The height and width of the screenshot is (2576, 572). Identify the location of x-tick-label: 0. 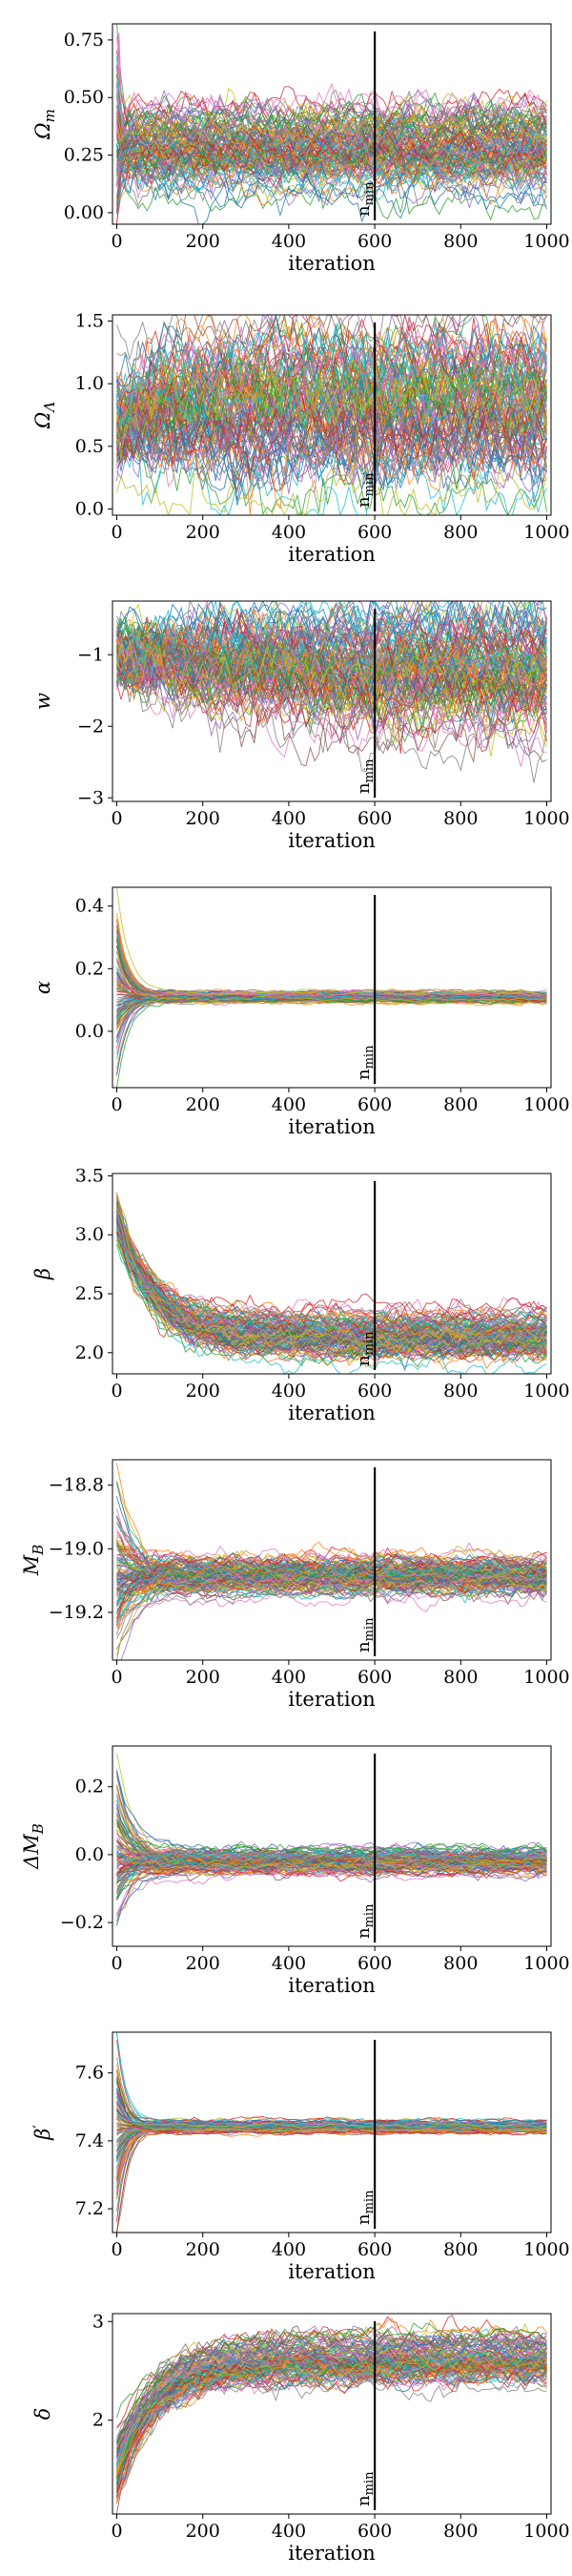
(116, 818).